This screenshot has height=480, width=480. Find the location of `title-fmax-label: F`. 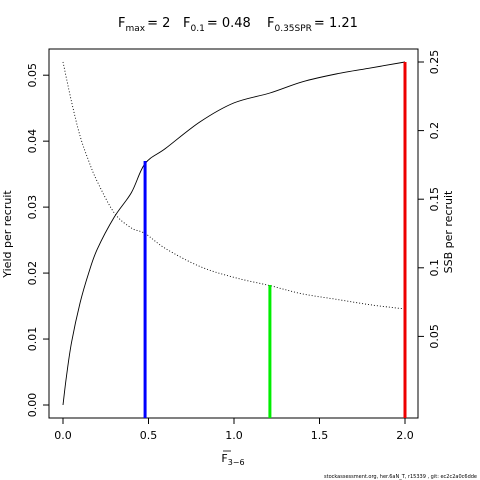

title-fmax-label: F is located at coordinates (121, 23).